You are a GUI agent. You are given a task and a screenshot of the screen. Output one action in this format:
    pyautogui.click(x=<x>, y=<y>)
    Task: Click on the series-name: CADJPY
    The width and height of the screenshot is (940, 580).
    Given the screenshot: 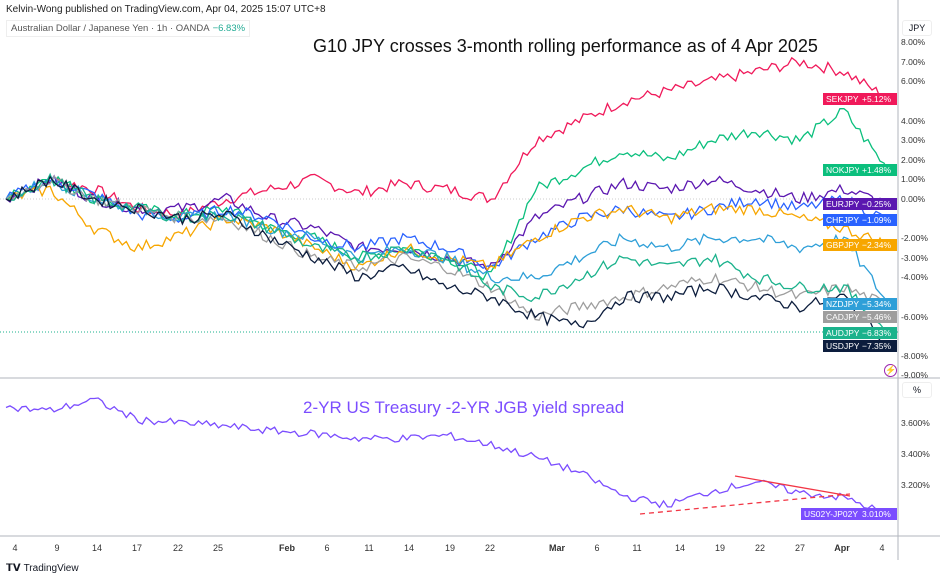 What is the action you would take?
    pyautogui.click(x=841, y=316)
    